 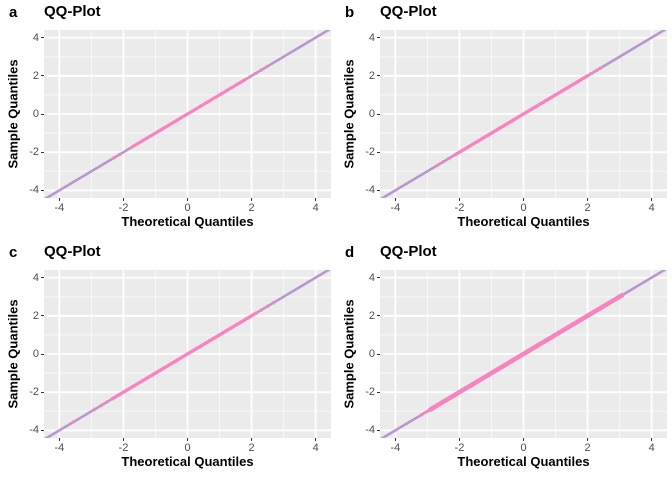 I want to click on panel-tag: a, so click(x=13, y=12).